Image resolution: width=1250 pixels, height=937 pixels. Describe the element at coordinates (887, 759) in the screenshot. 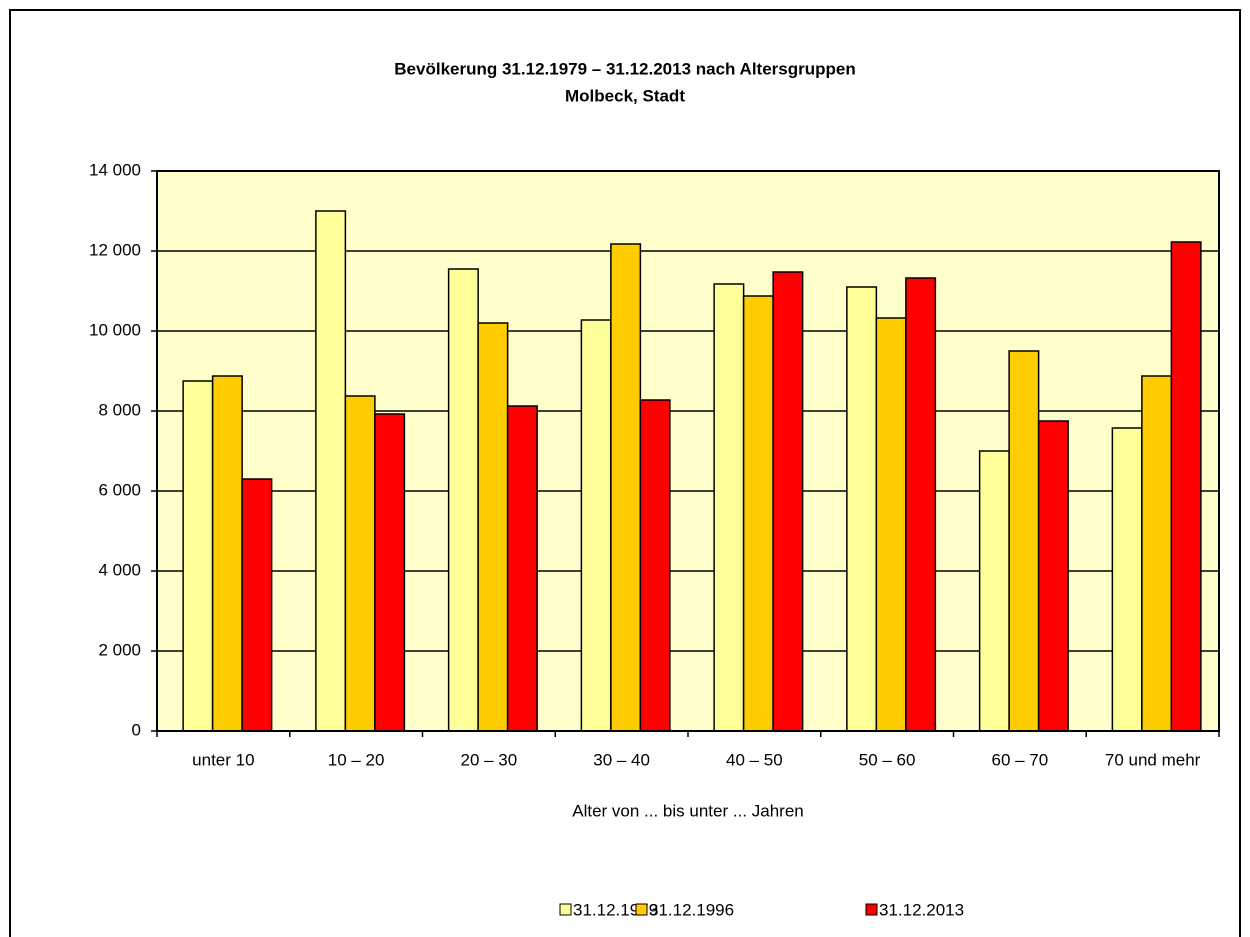

I see `x-tick-label: 50 – 60` at that location.